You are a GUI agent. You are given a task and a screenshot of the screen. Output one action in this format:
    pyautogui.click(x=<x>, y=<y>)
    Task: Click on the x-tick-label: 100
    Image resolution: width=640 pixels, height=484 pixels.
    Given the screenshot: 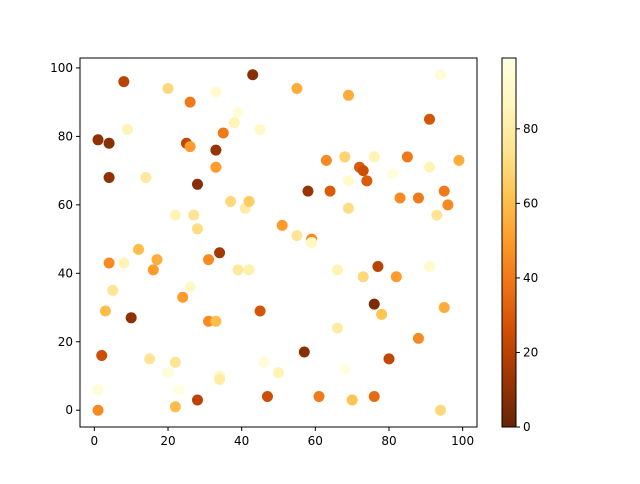 What is the action you would take?
    pyautogui.click(x=462, y=441)
    